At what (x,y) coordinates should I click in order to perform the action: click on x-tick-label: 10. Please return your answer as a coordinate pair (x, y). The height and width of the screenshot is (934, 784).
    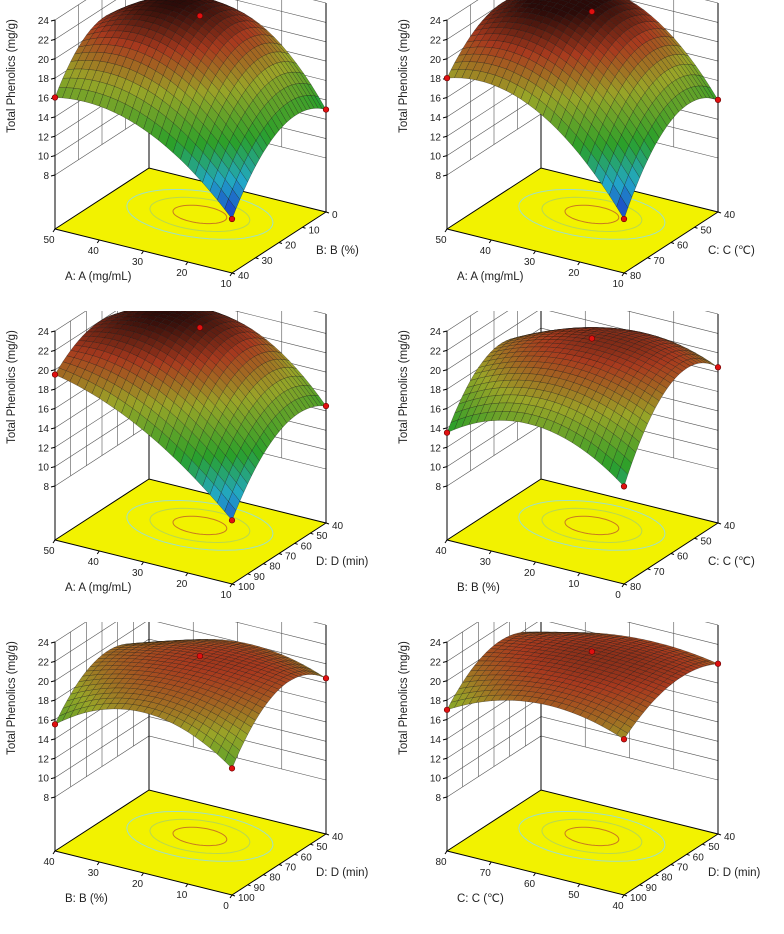
    Looking at the image, I should click on (226, 284).